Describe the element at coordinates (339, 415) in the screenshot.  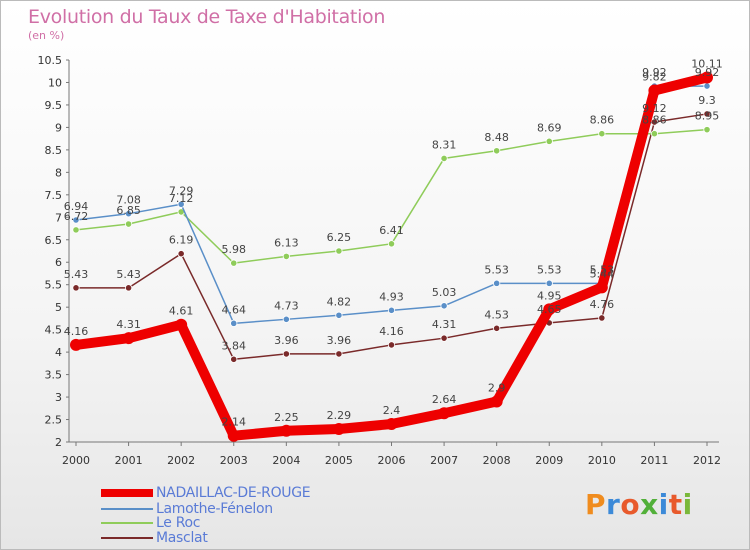
I see `data-label-nadaillac: 2.29` at that location.